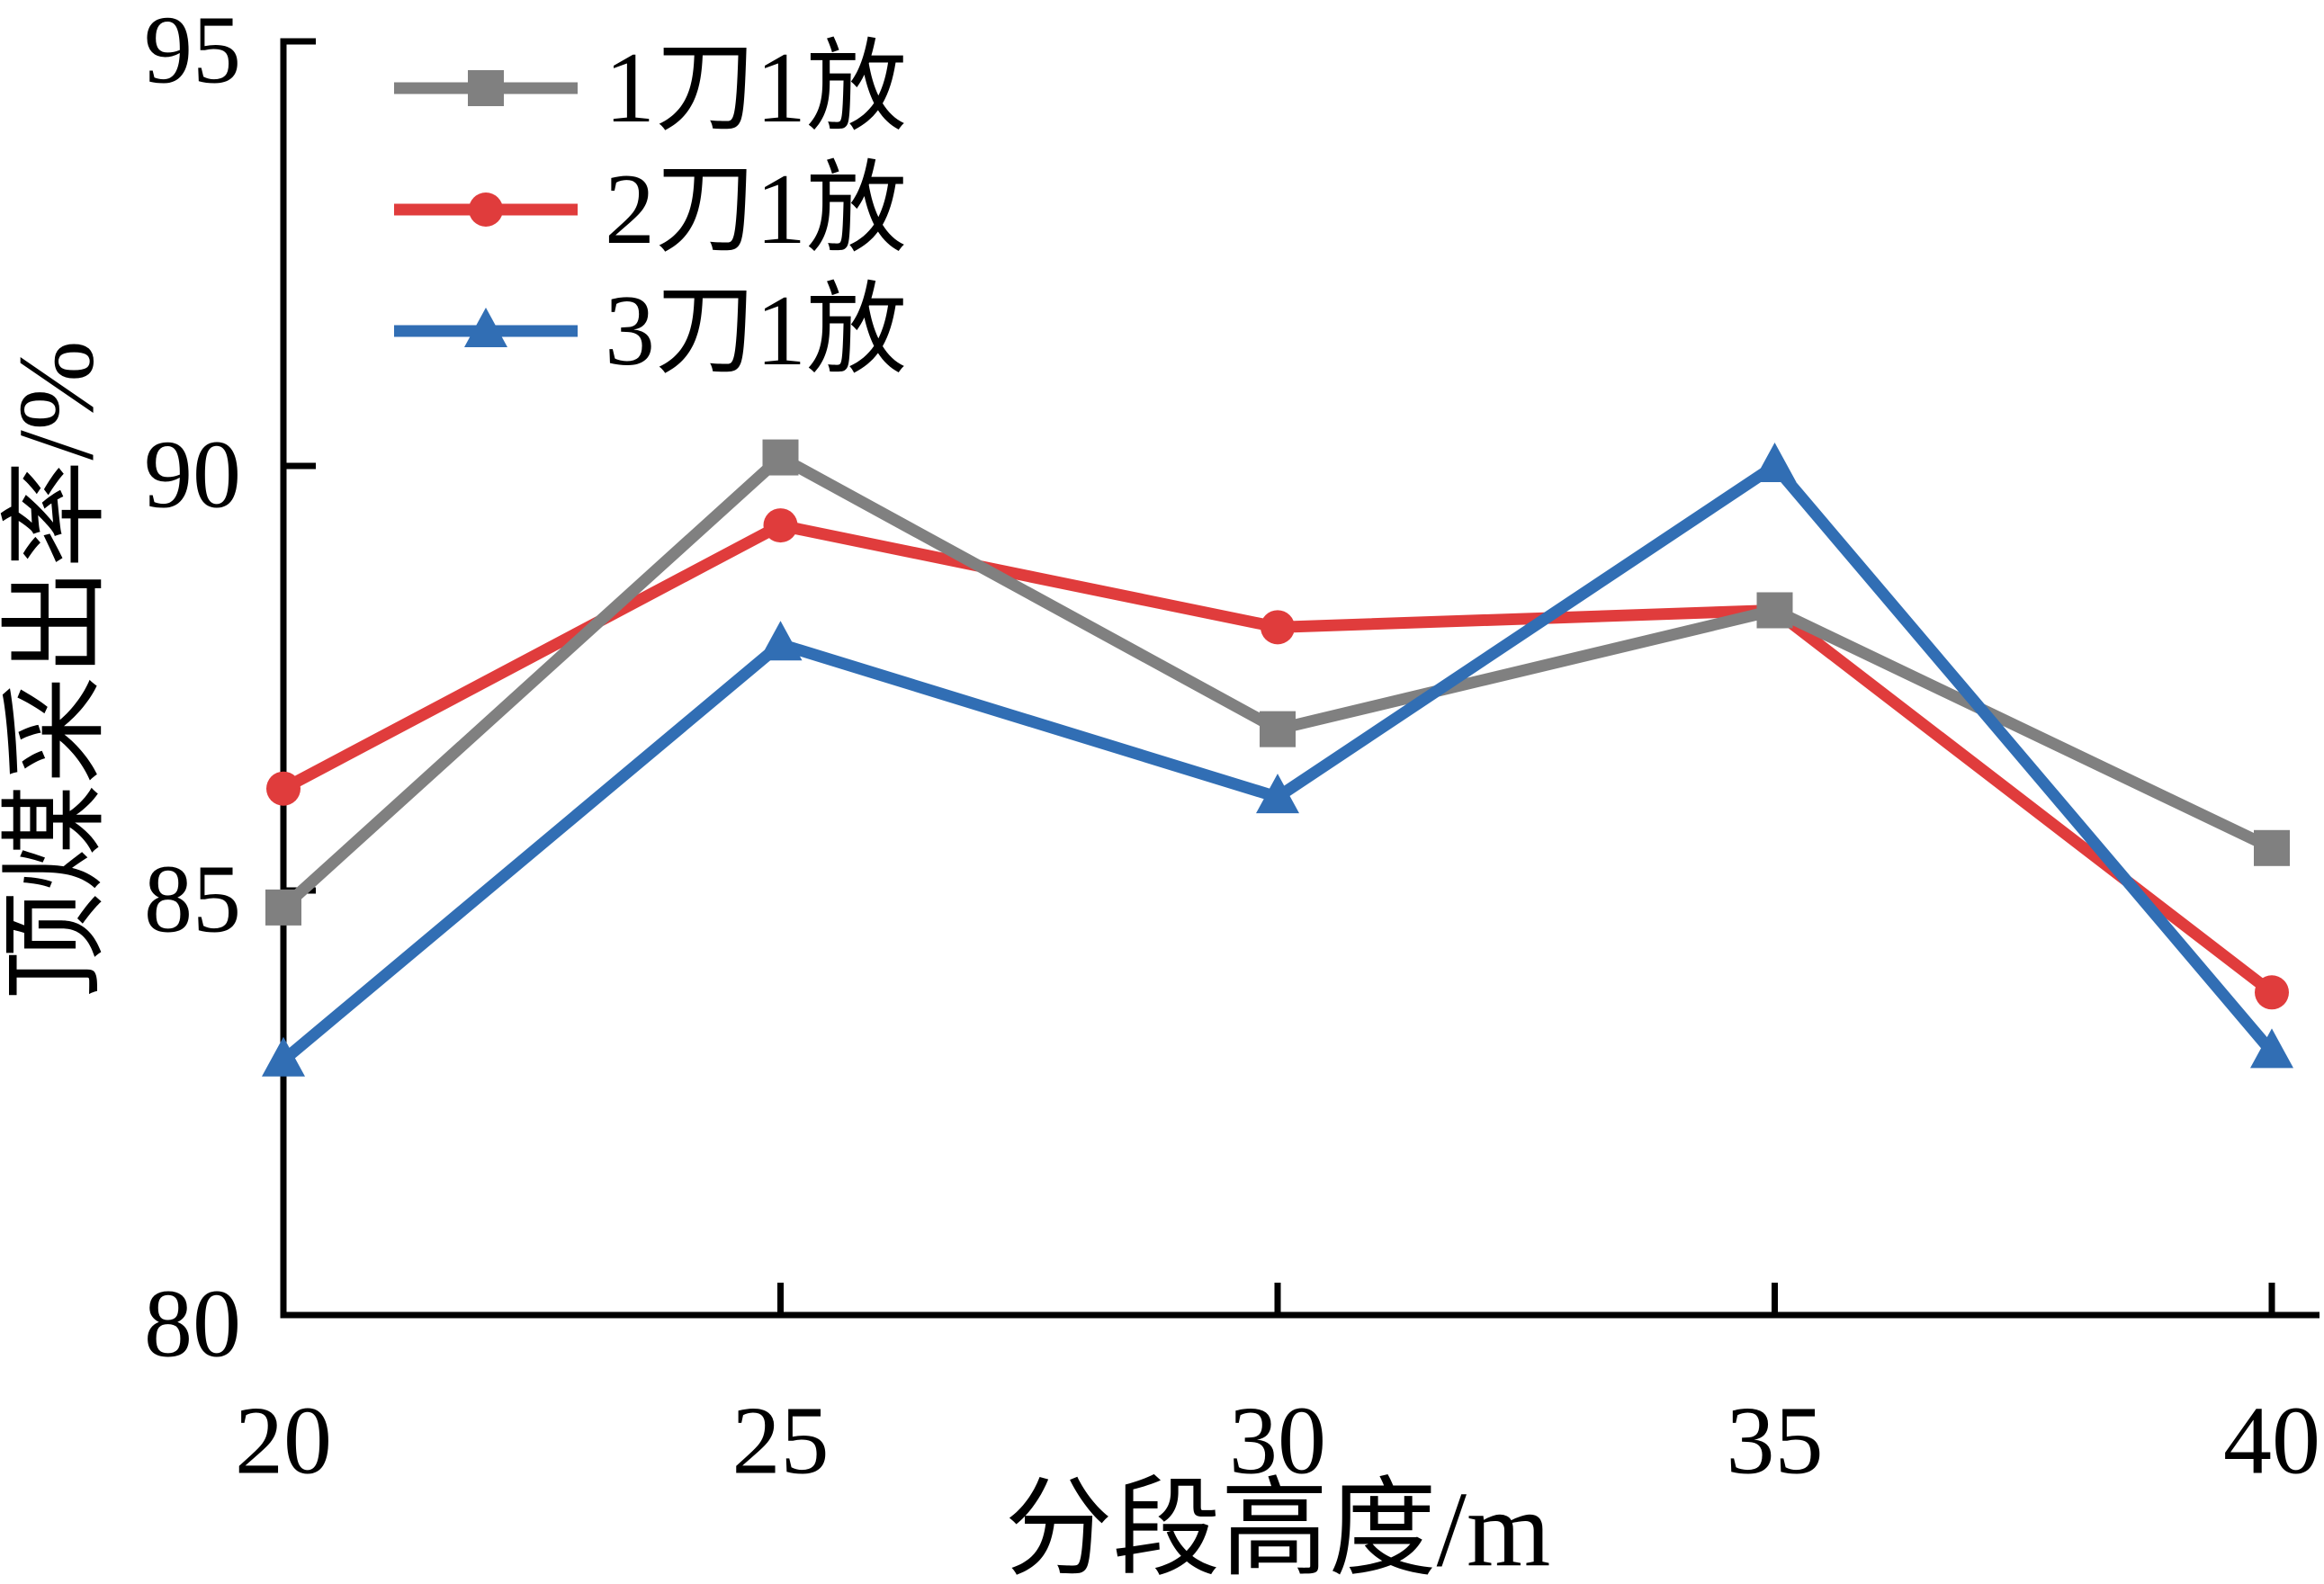 The width and height of the screenshot is (2324, 1584). Describe the element at coordinates (192, 476) in the screenshot. I see `y-tick-label: 90` at that location.